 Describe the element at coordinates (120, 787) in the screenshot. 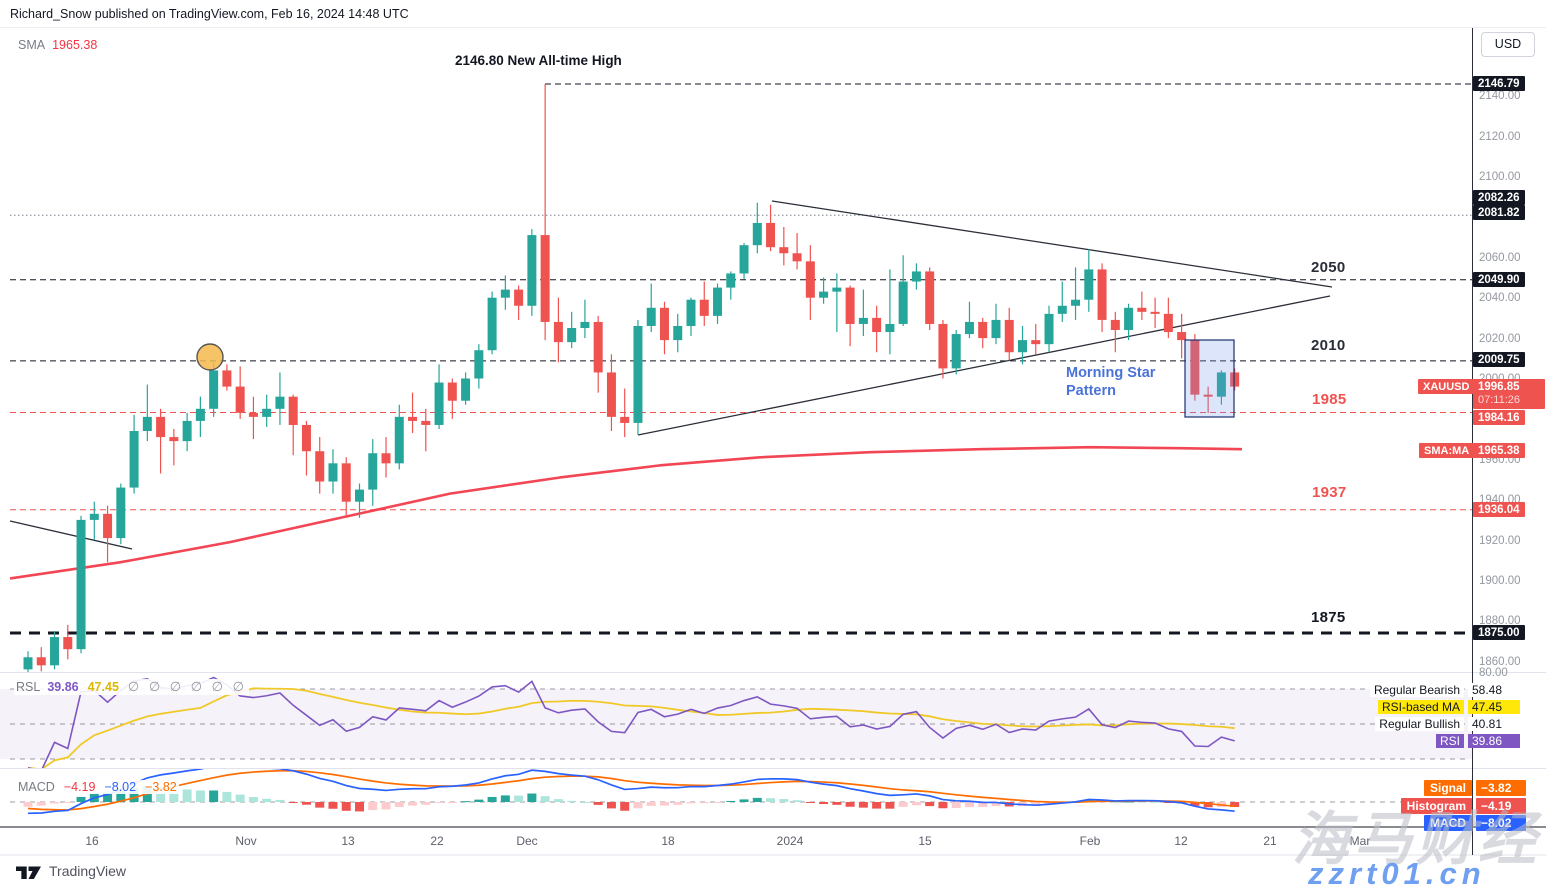

I see `macd-line-legend-value: −8.02` at that location.